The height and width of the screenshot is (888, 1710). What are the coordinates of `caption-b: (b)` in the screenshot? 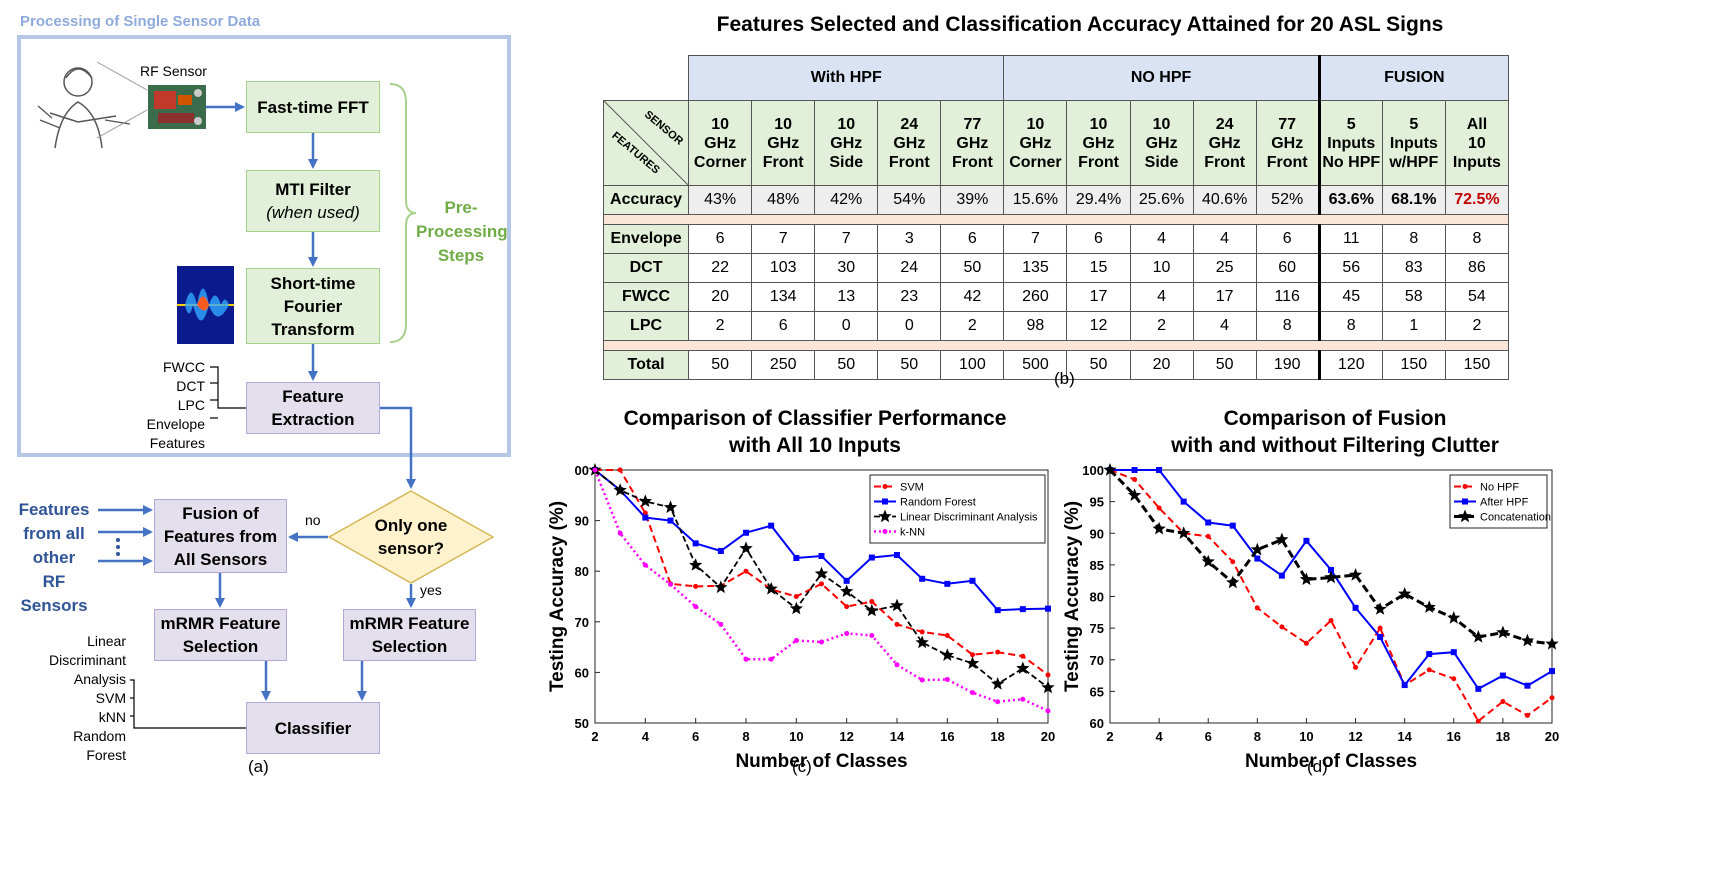 It's located at (1064, 378).